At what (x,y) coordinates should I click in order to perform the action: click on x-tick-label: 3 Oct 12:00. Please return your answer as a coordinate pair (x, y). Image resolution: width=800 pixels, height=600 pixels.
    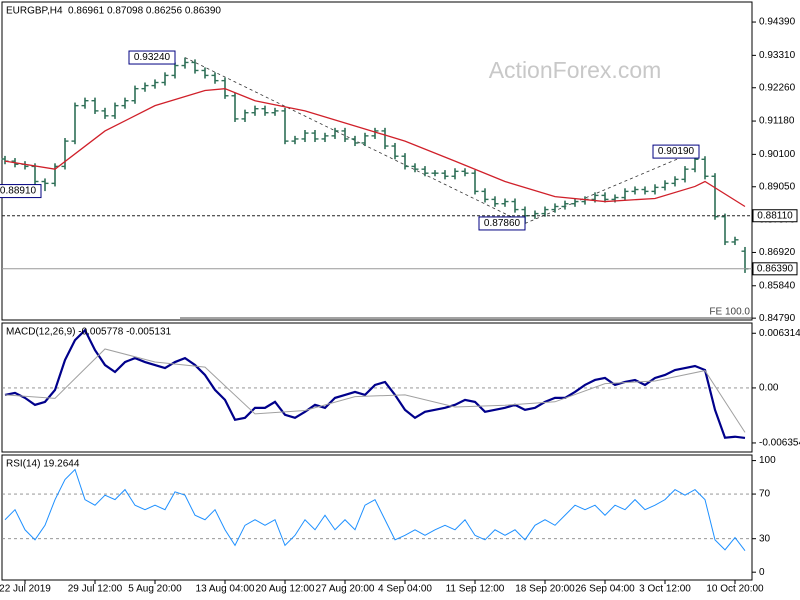
    Looking at the image, I should click on (665, 589).